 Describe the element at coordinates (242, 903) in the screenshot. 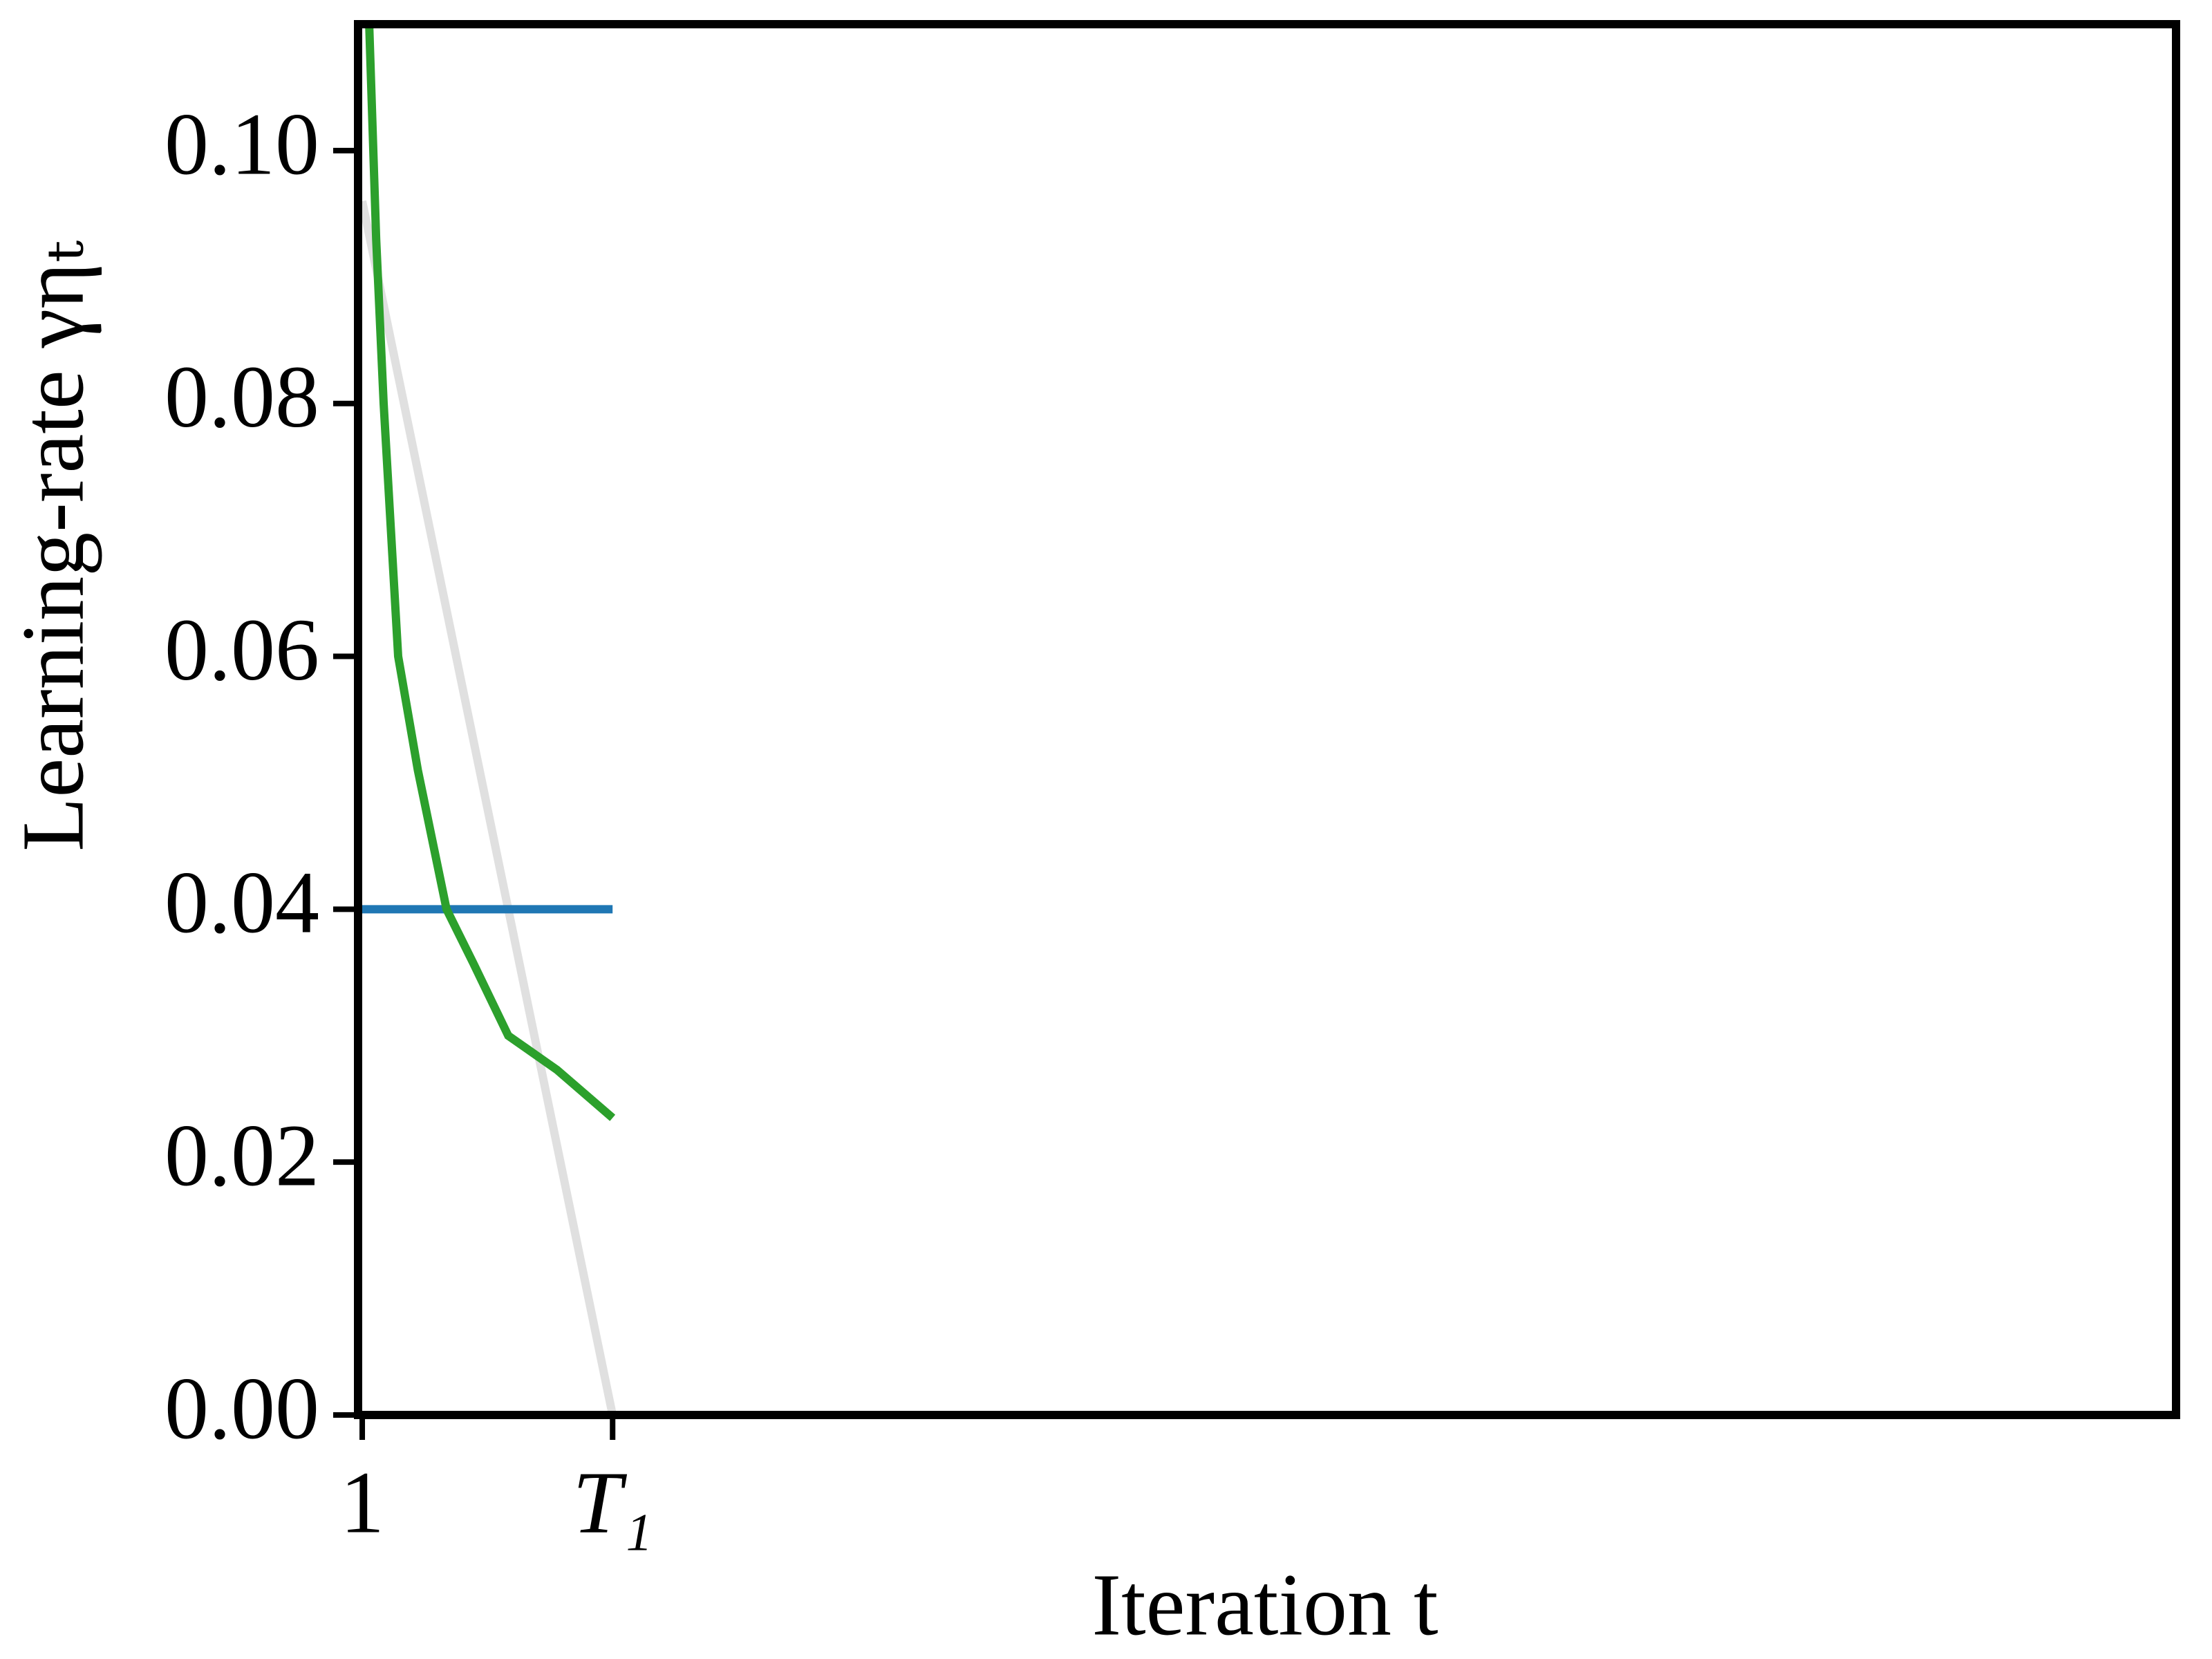

I see `y-tick-label: 0.04` at that location.